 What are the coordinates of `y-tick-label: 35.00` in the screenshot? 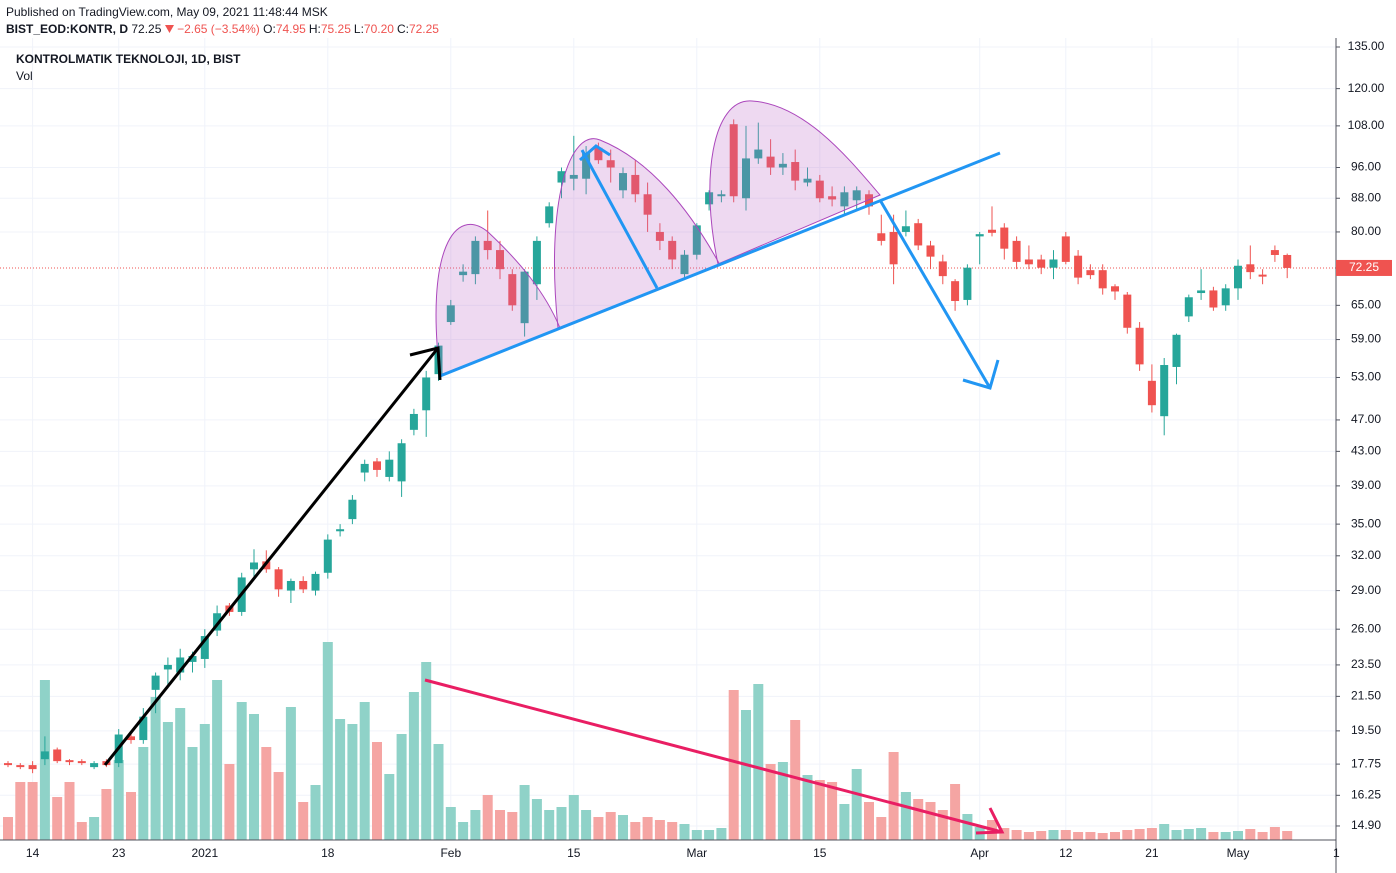 It's located at (1366, 523).